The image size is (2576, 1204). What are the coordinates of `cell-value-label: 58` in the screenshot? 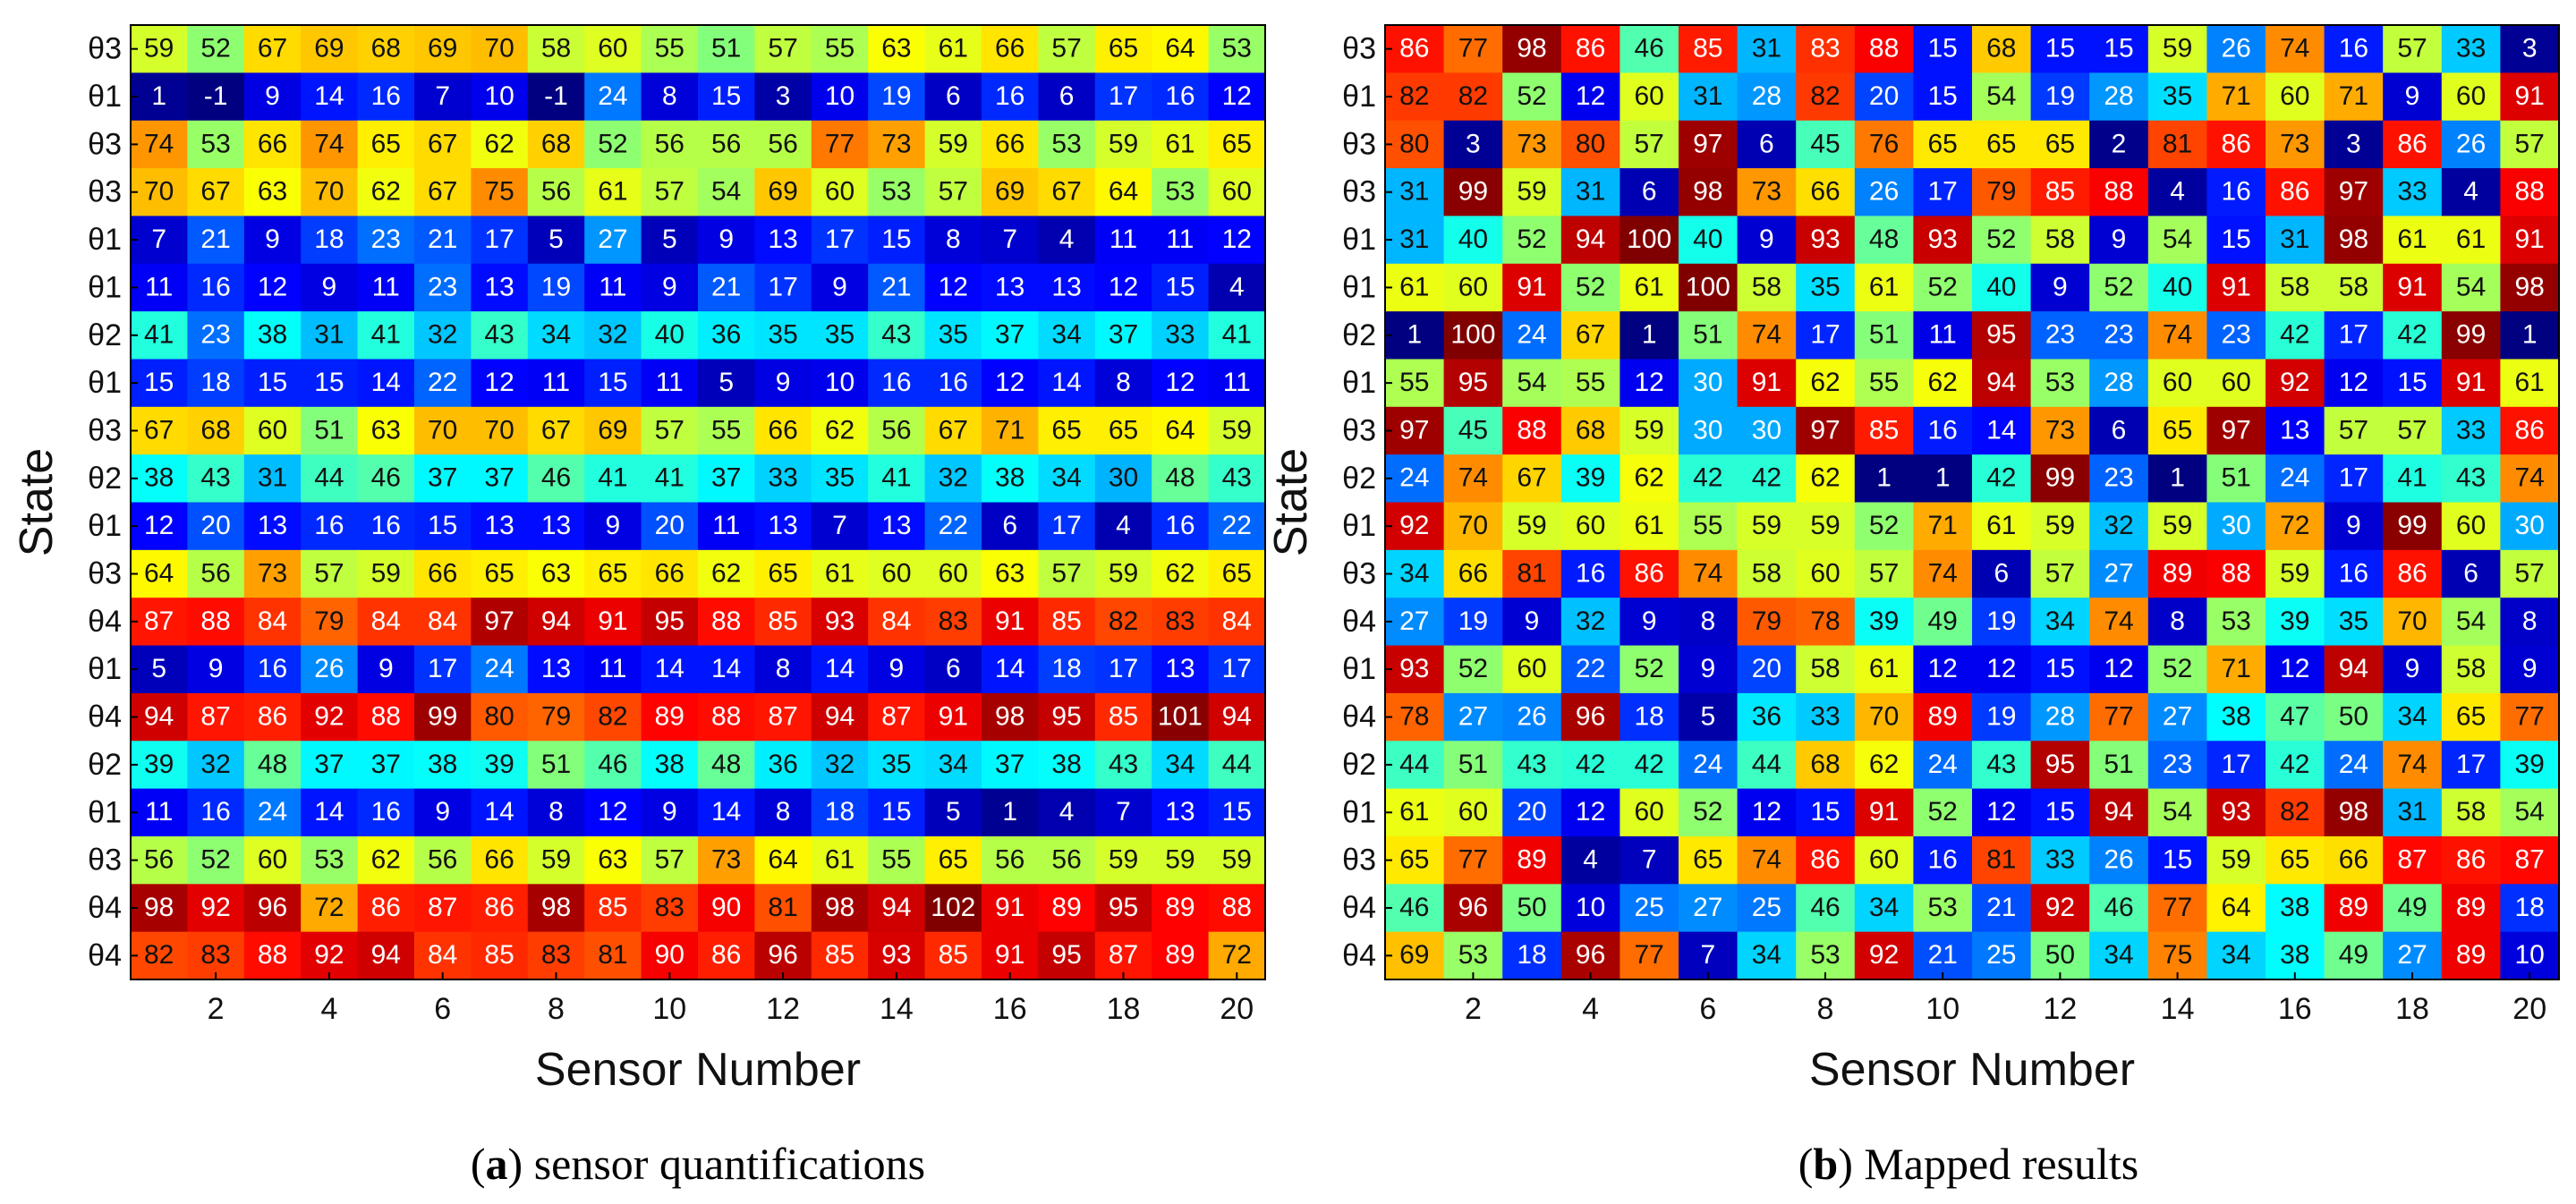 It's located at (1825, 668).